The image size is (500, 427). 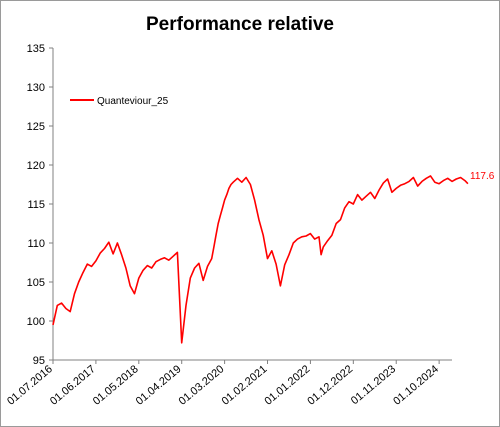 What do you see at coordinates (373, 385) in the screenshot?
I see `x-tick-label: 01.11.2023` at bounding box center [373, 385].